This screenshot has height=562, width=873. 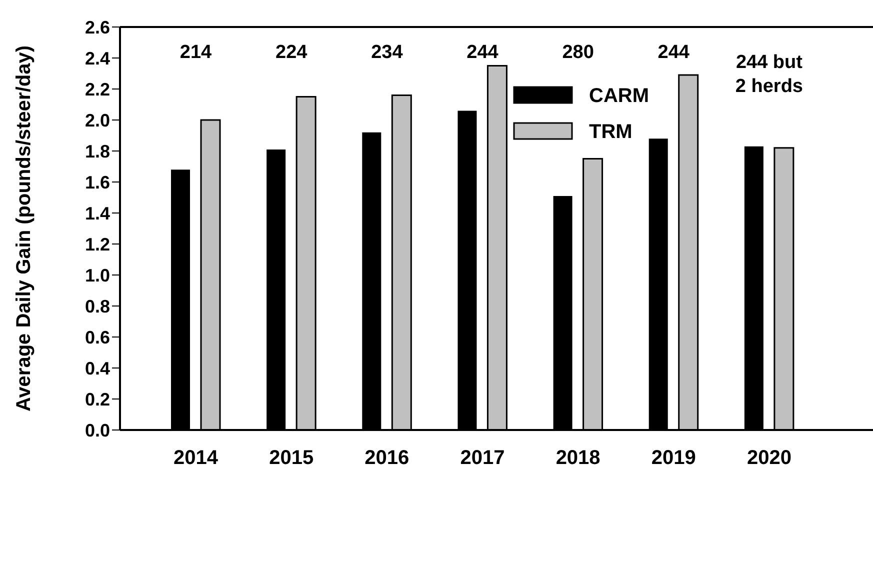 What do you see at coordinates (97, 27) in the screenshot?
I see `y-tick-label: 2.6` at bounding box center [97, 27].